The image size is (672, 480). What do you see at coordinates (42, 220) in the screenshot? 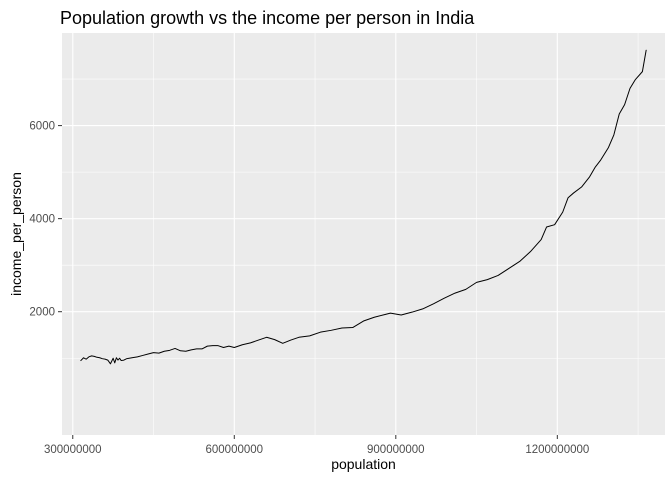
I see `y-tick-label: 4000` at bounding box center [42, 220].